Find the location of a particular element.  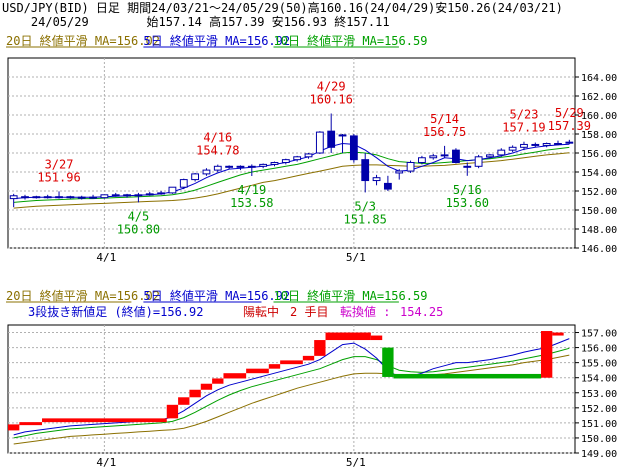

annotation-value: 157.39 is located at coordinates (569, 126).